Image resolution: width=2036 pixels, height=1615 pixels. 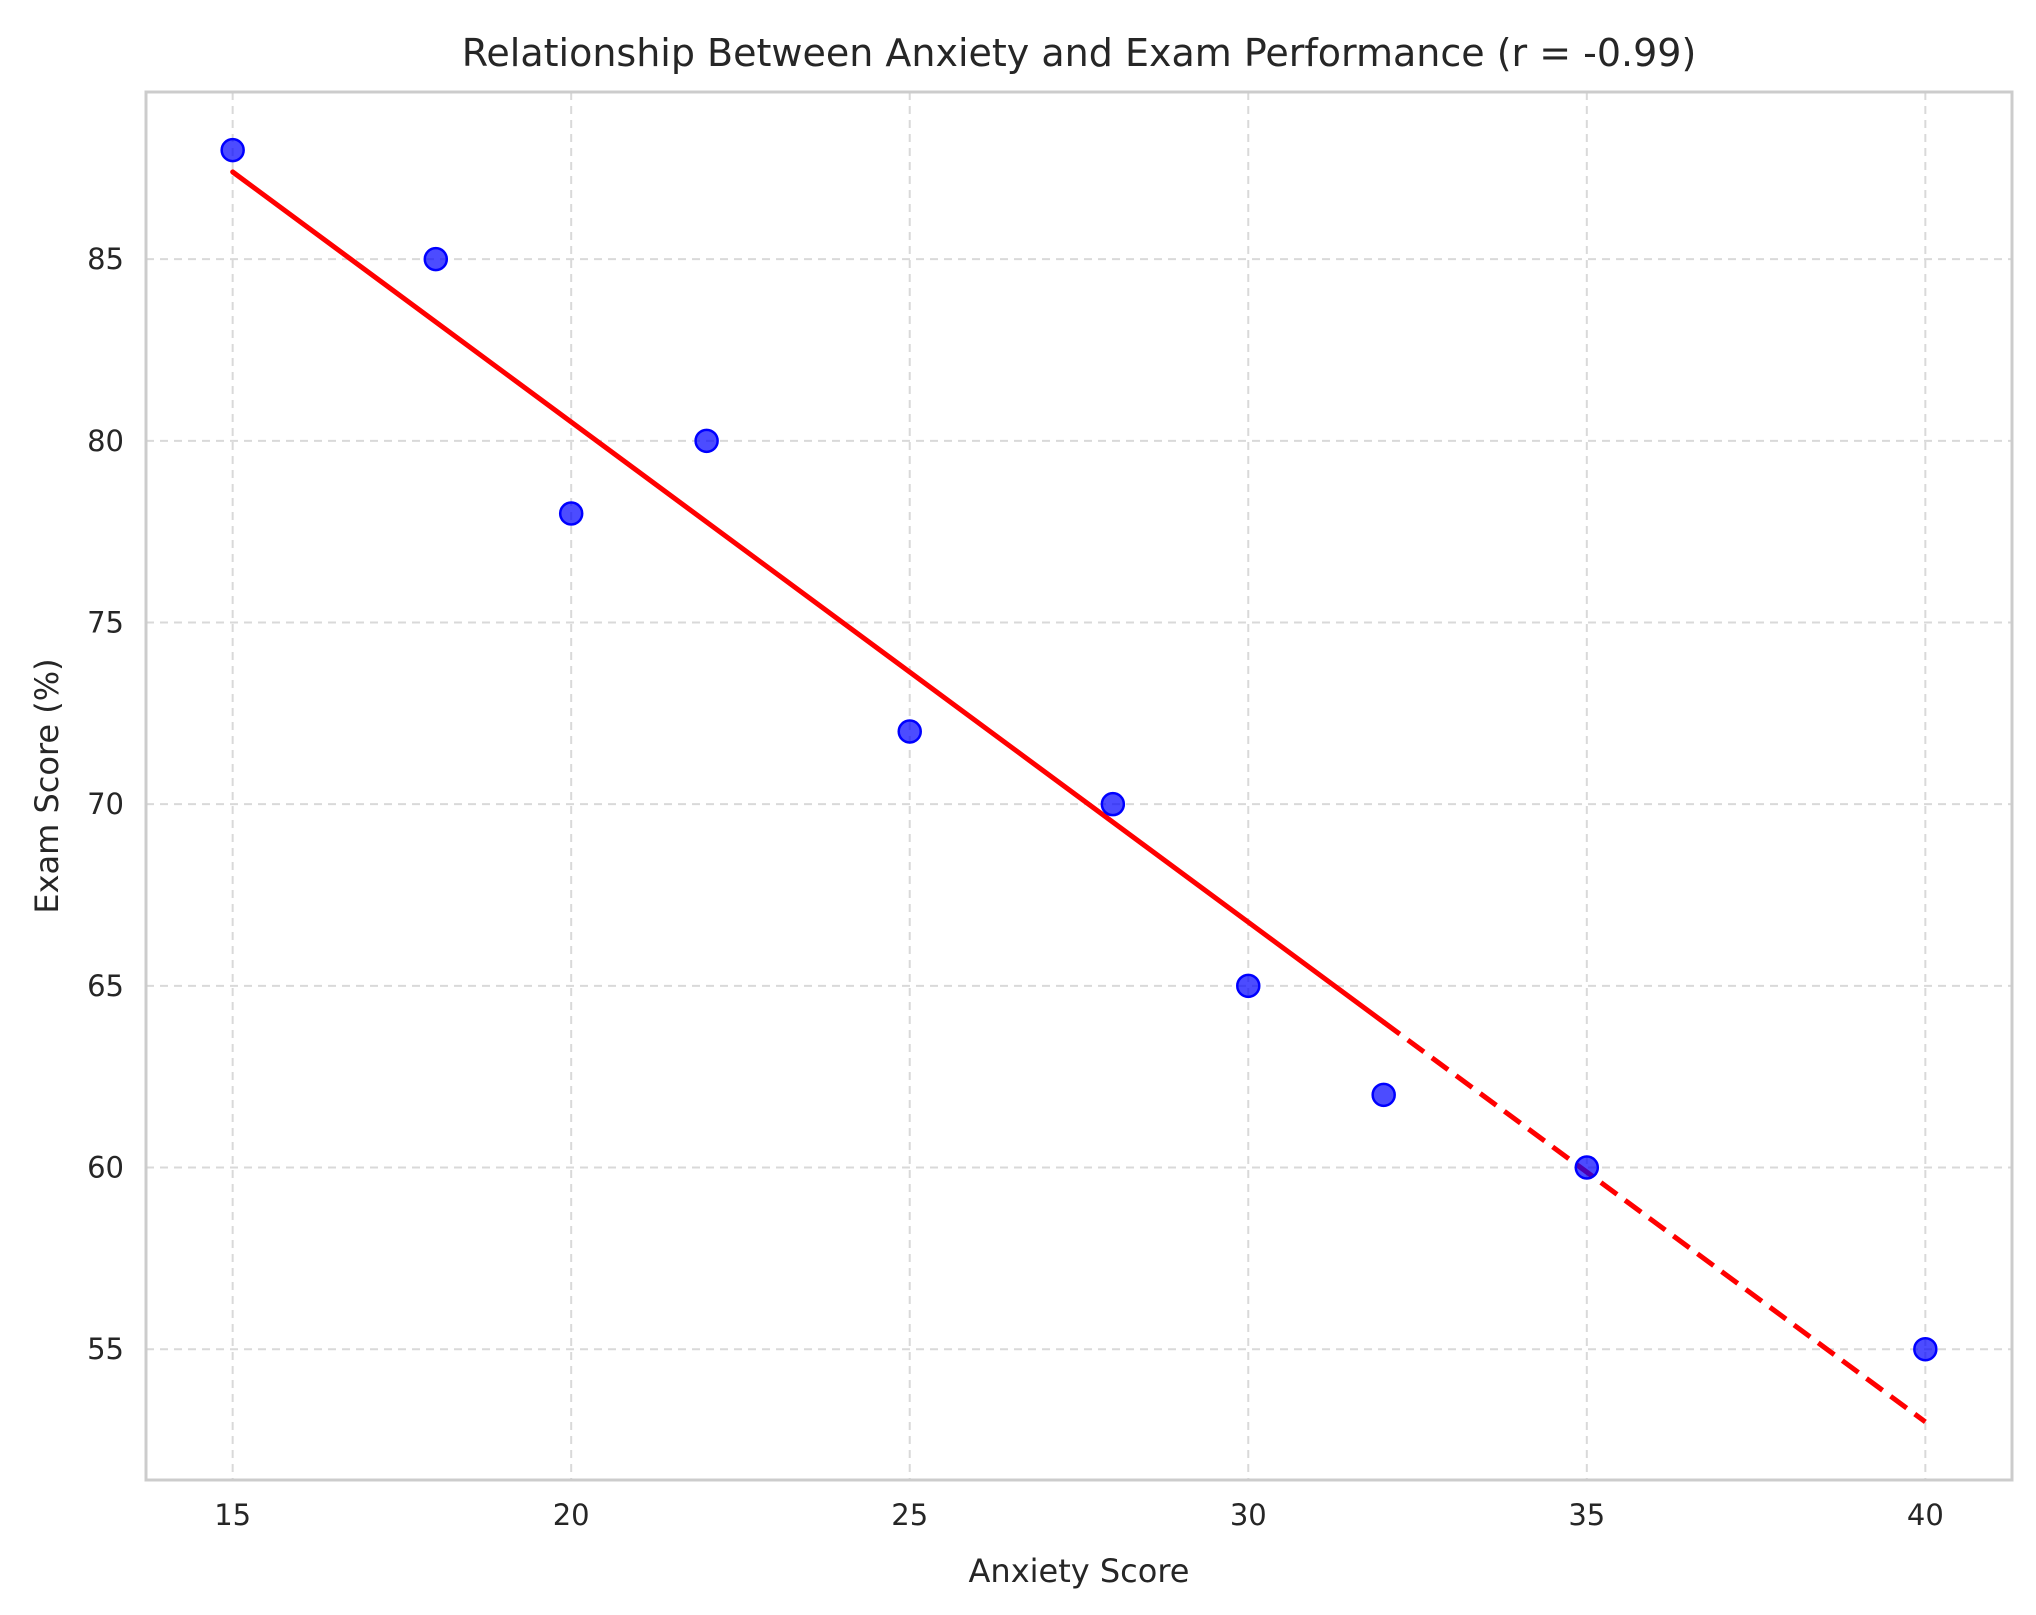 What do you see at coordinates (105, 259) in the screenshot?
I see `y-tick-label: 85` at bounding box center [105, 259].